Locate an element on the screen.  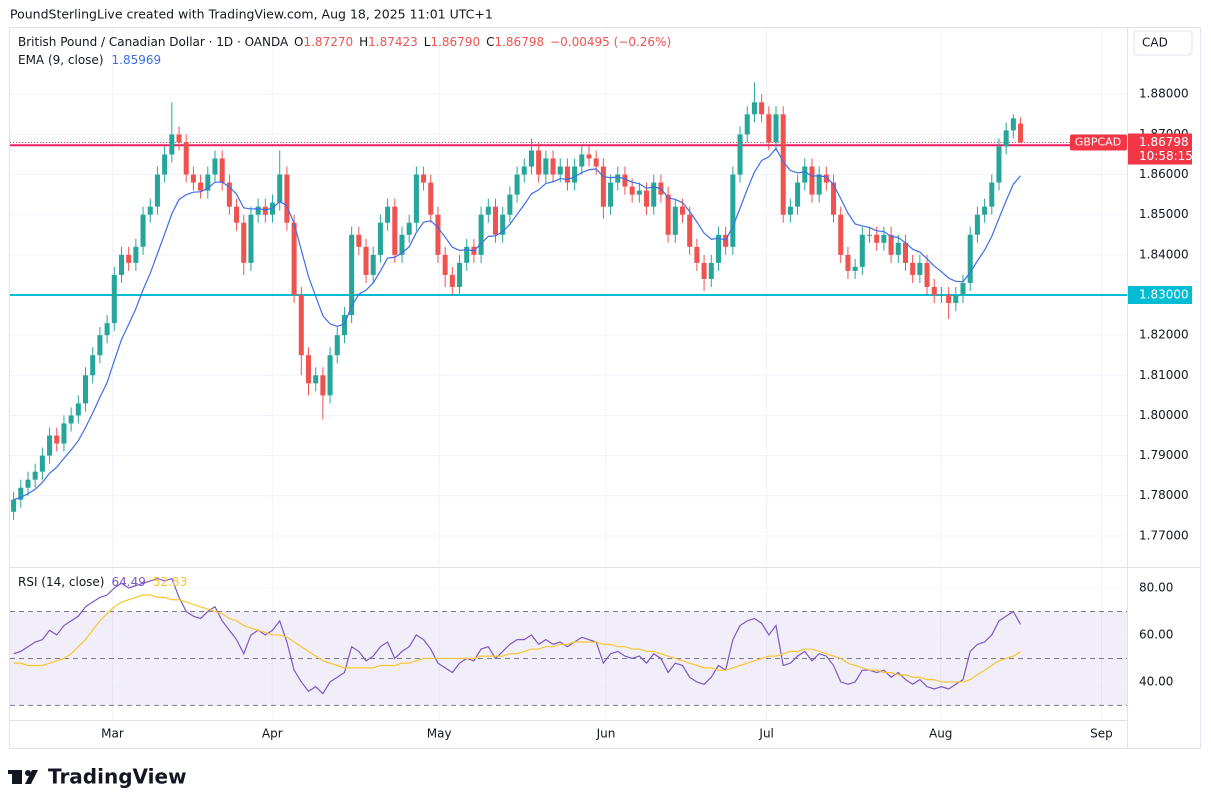
brand-logo: TradingView is located at coordinates (97, 777).